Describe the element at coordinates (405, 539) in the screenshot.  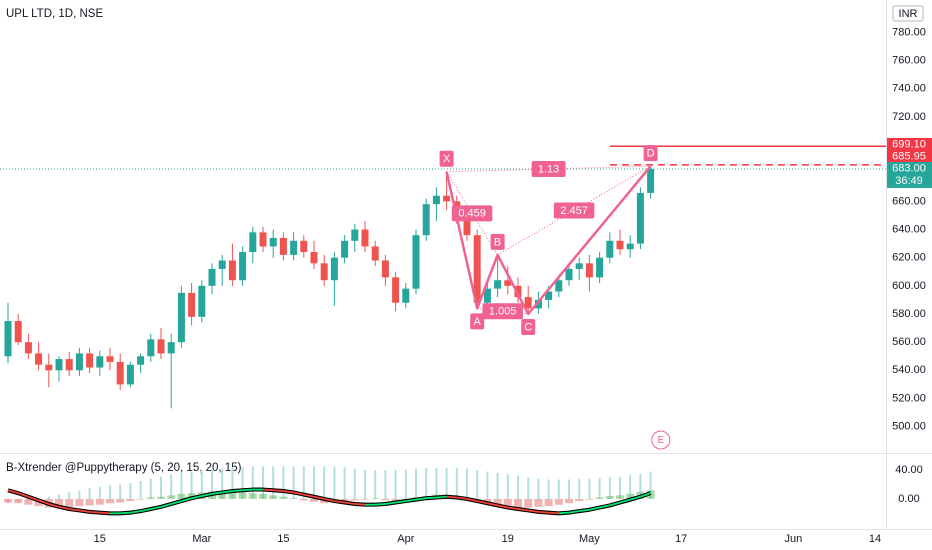
I see `x-tick-label: Apr` at that location.